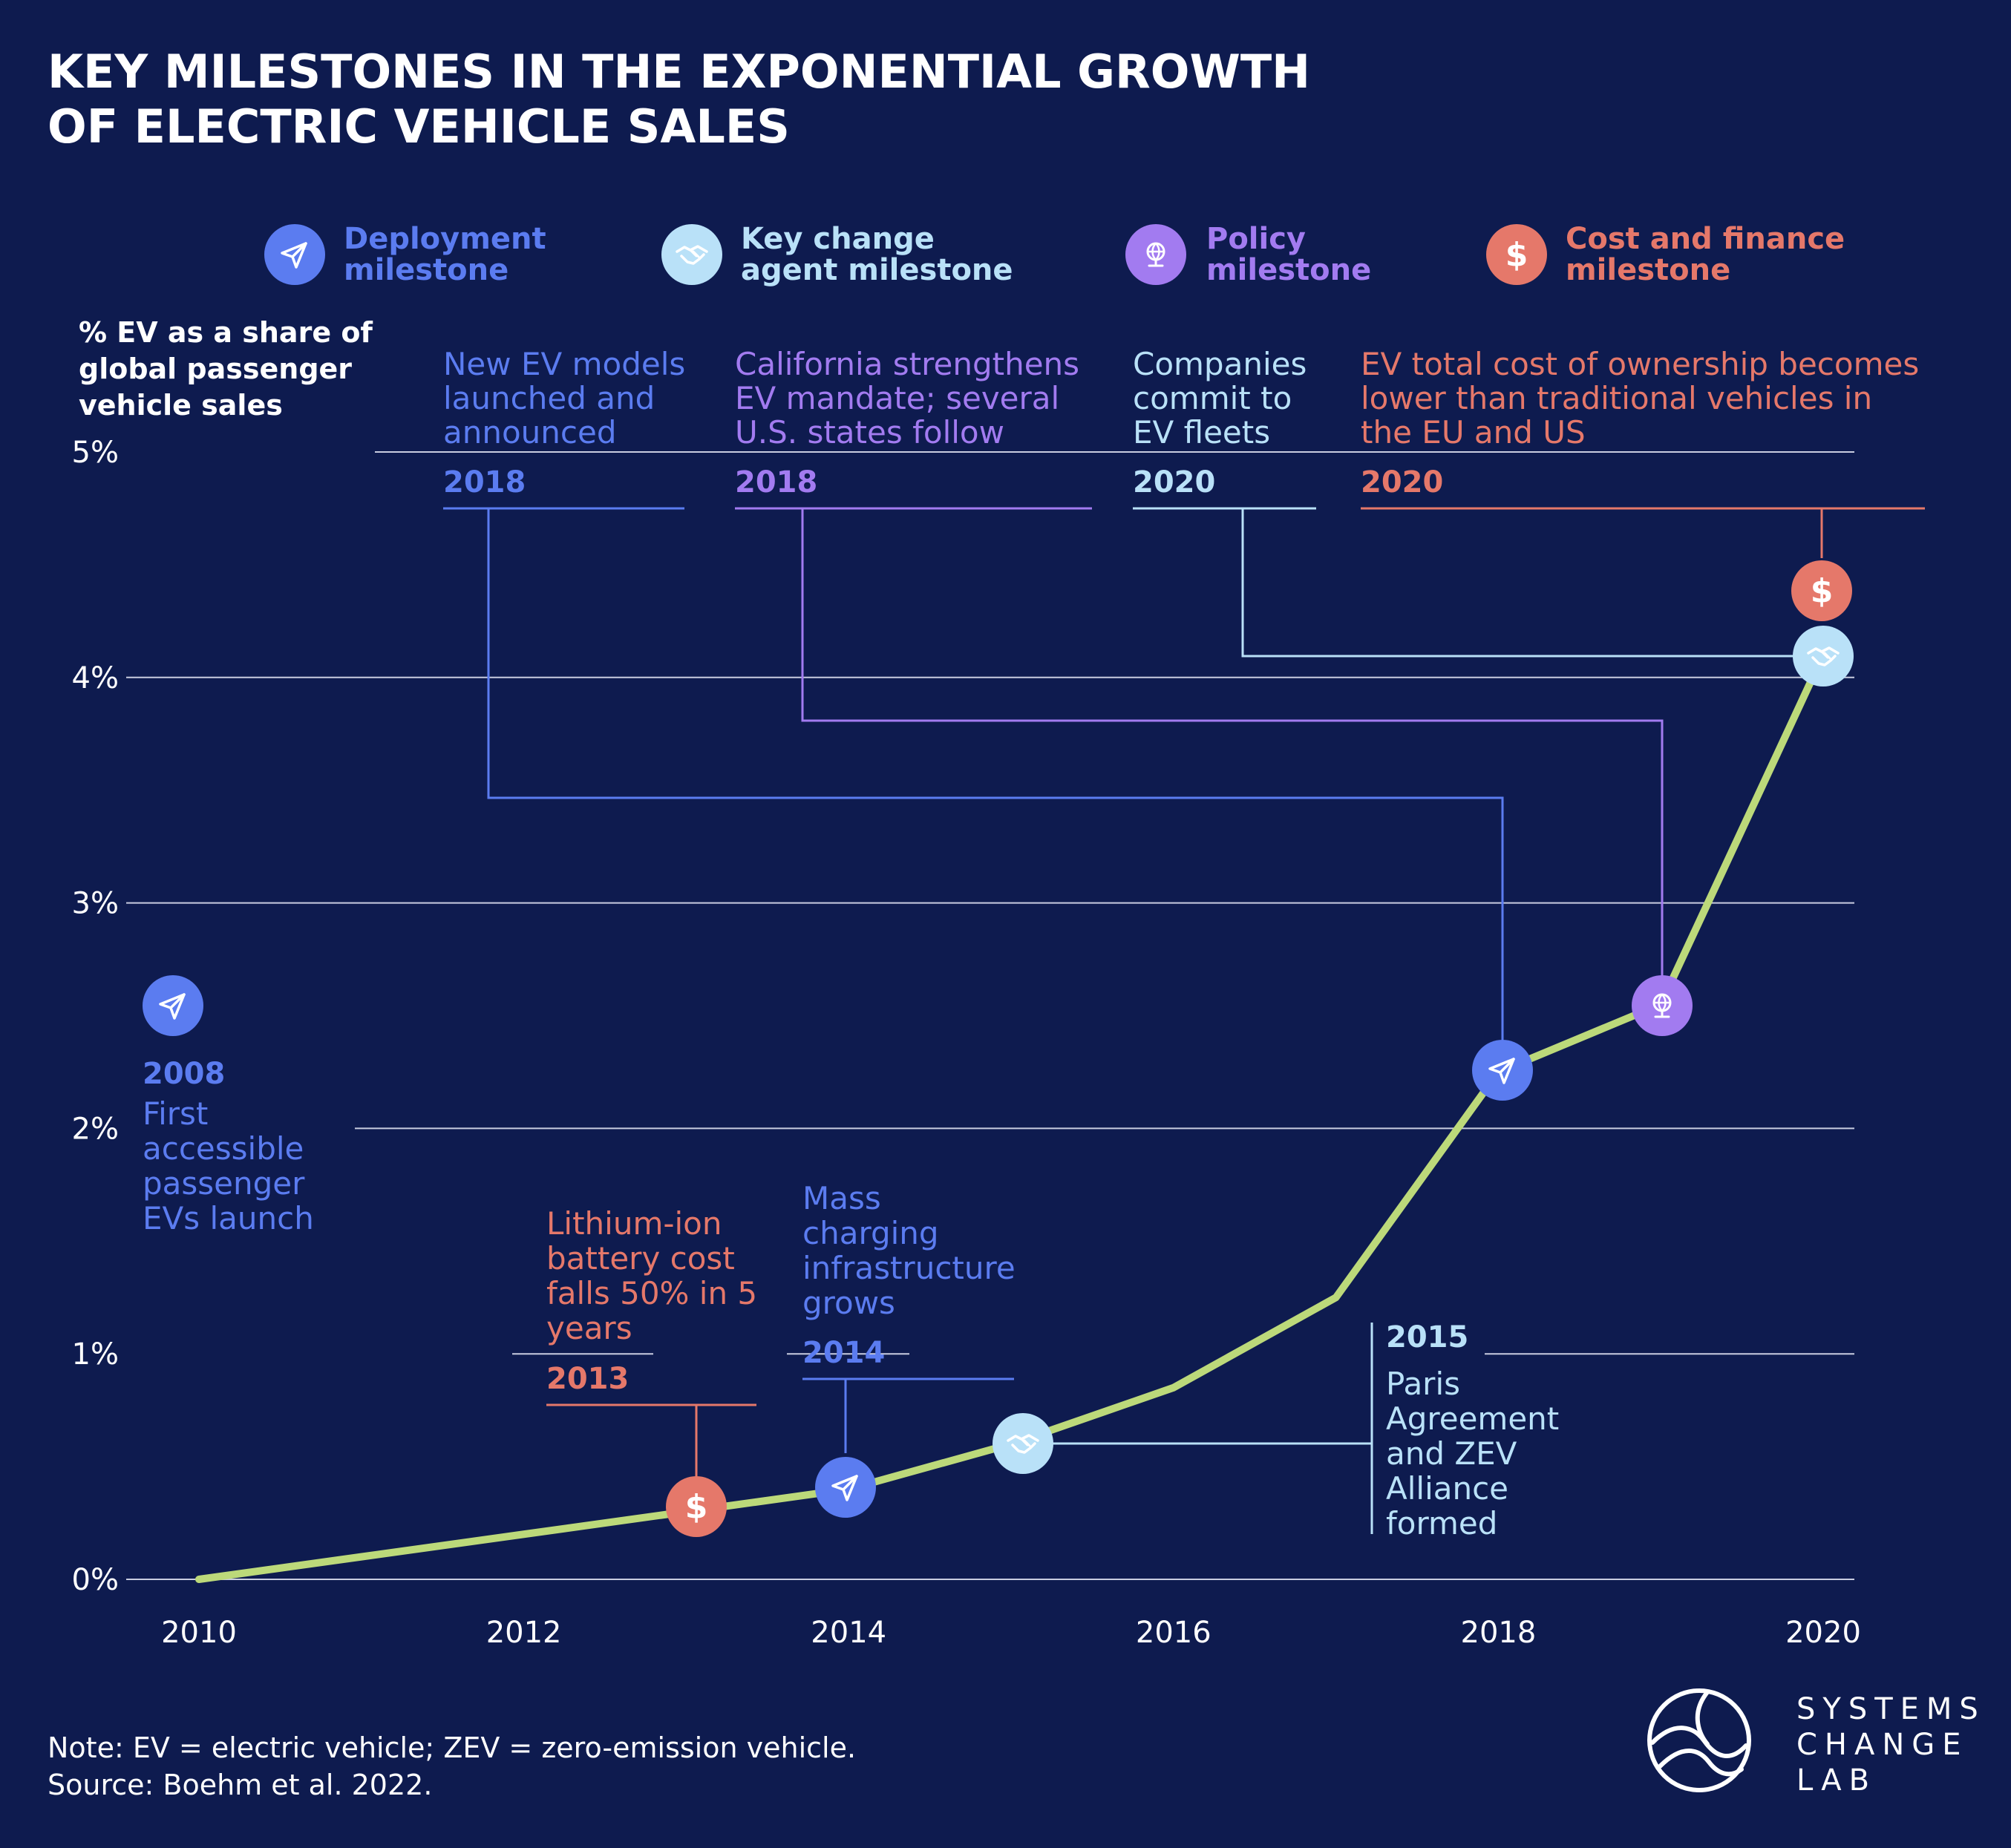  I want to click on y-tick-label: 2%, so click(95, 1129).